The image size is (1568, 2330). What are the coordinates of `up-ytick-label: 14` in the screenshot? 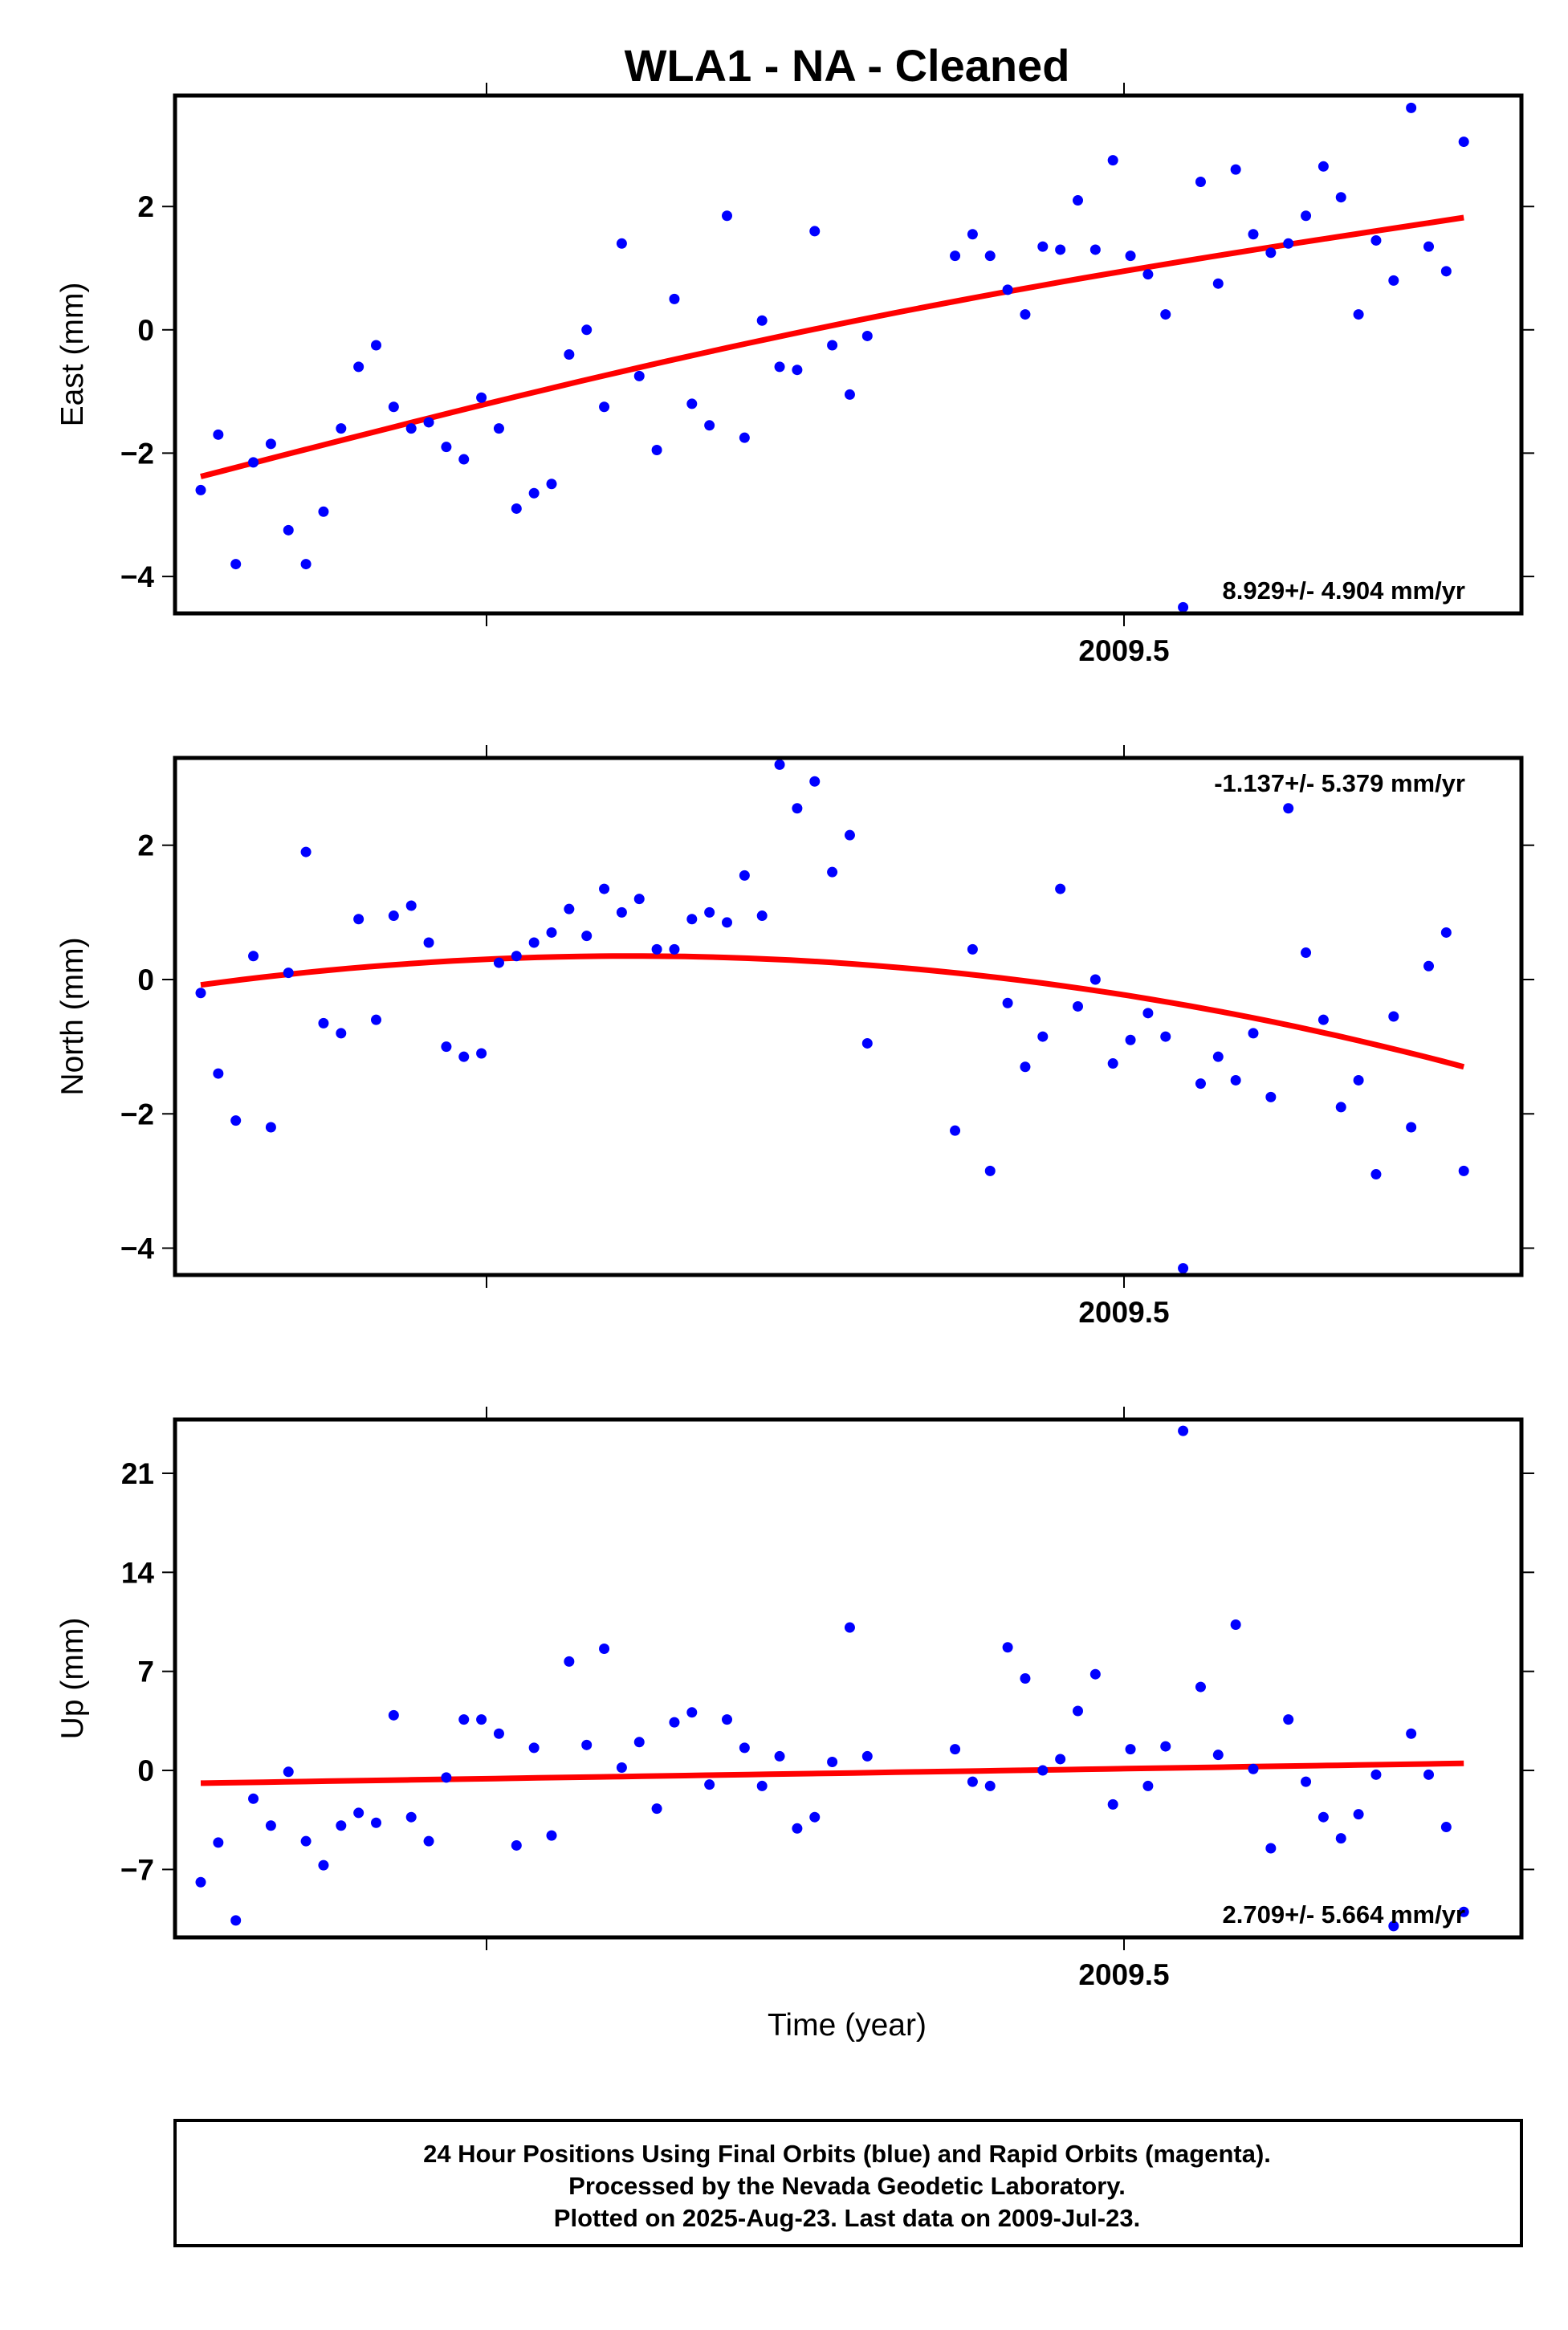 It's located at (138, 1572).